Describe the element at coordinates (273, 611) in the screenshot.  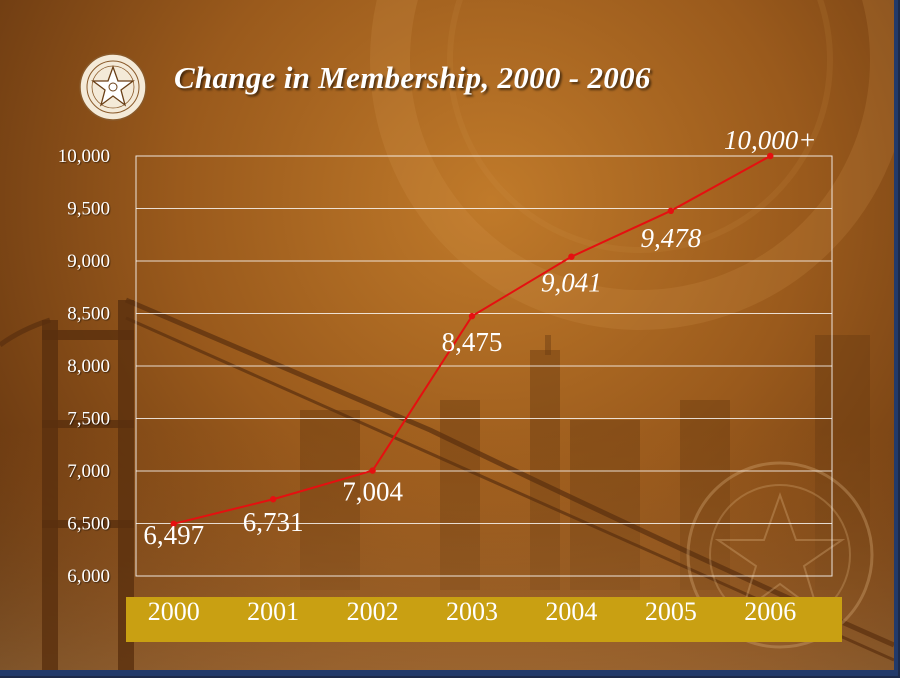
I see `x-tick-label: 2001` at that location.